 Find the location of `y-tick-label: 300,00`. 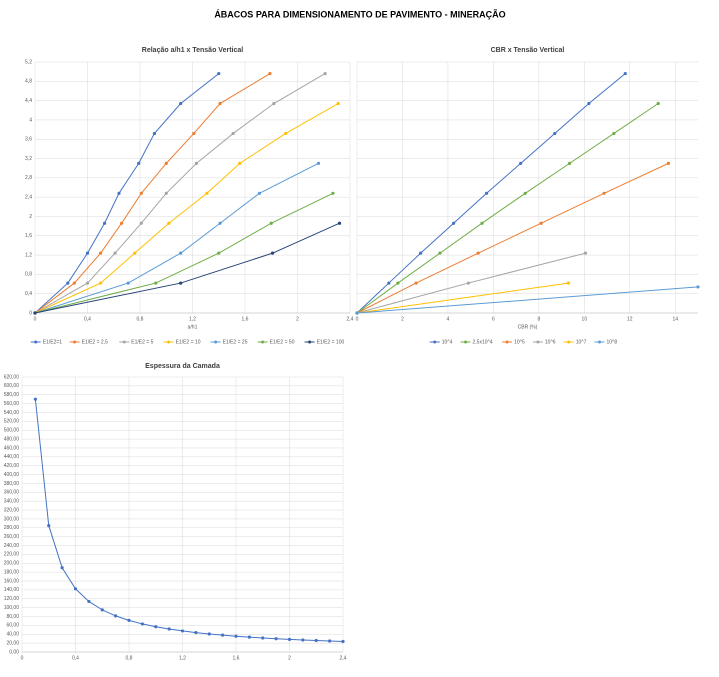

y-tick-label: 300,00 is located at coordinates (12, 519).